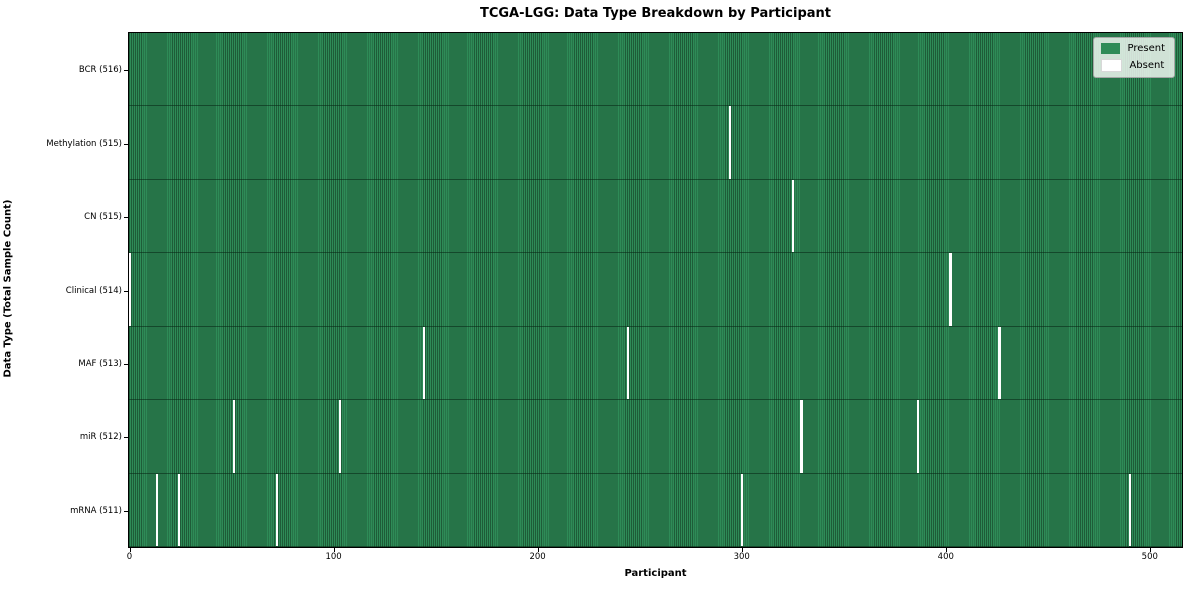 The width and height of the screenshot is (1200, 600). What do you see at coordinates (655, 70) in the screenshot?
I see `heatmap-row-bcr` at bounding box center [655, 70].